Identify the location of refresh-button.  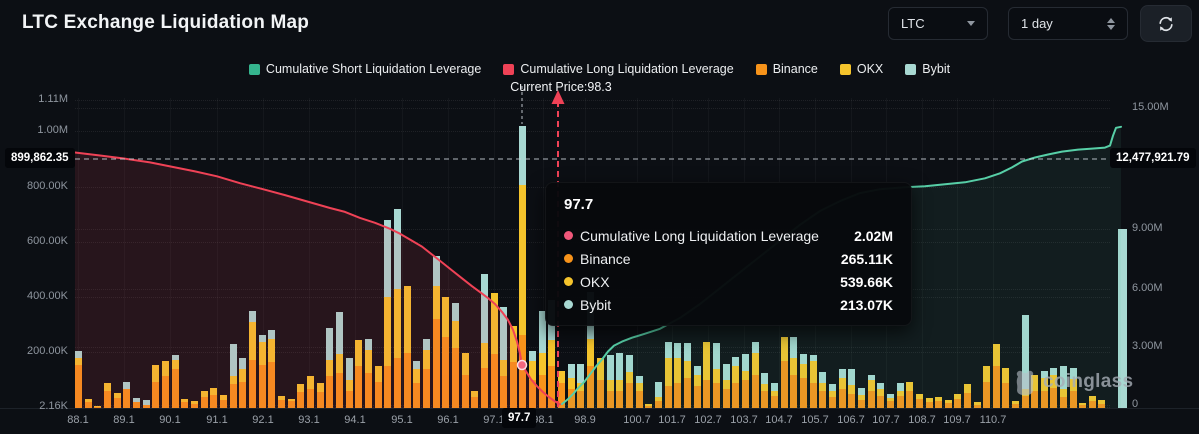
(1166, 23).